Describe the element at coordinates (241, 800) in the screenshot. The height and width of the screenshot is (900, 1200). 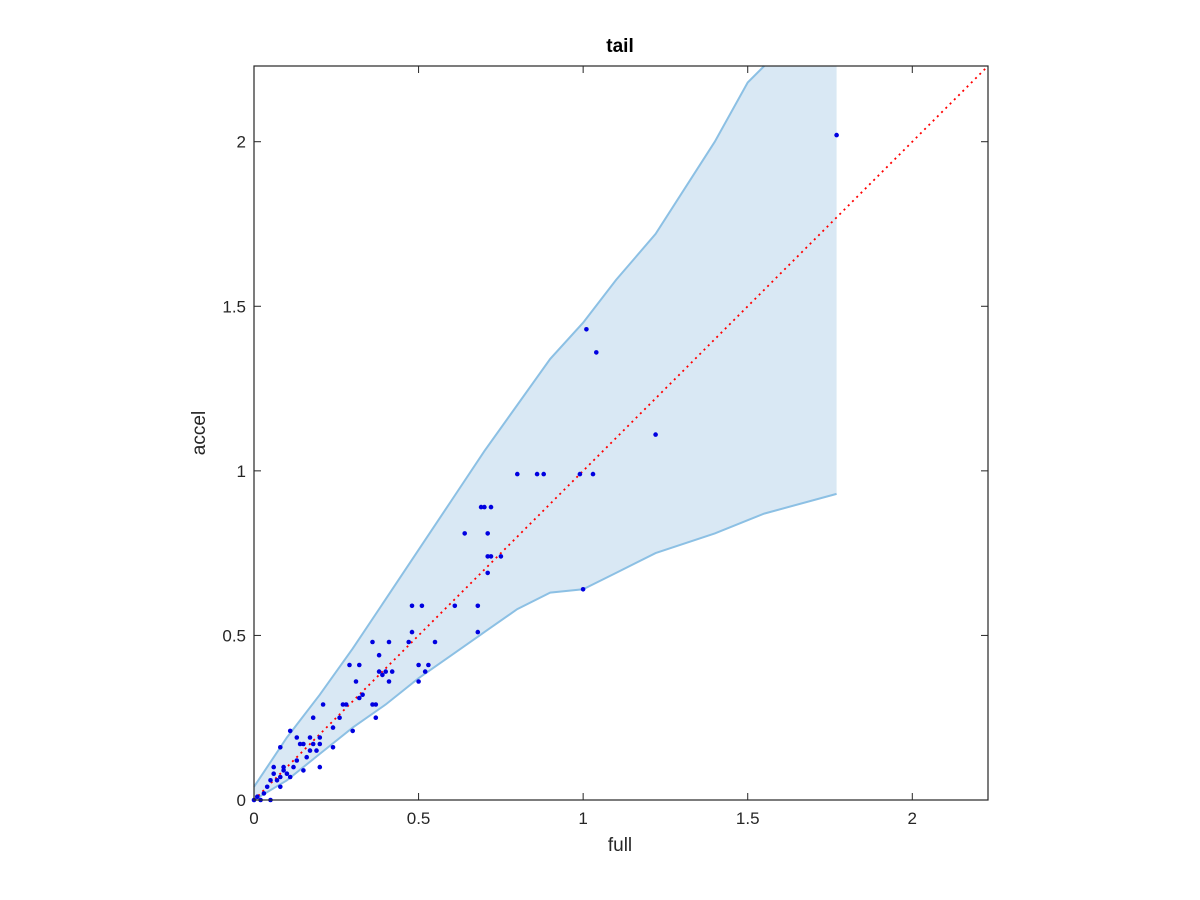
I see `y-tick-label: 0` at that location.